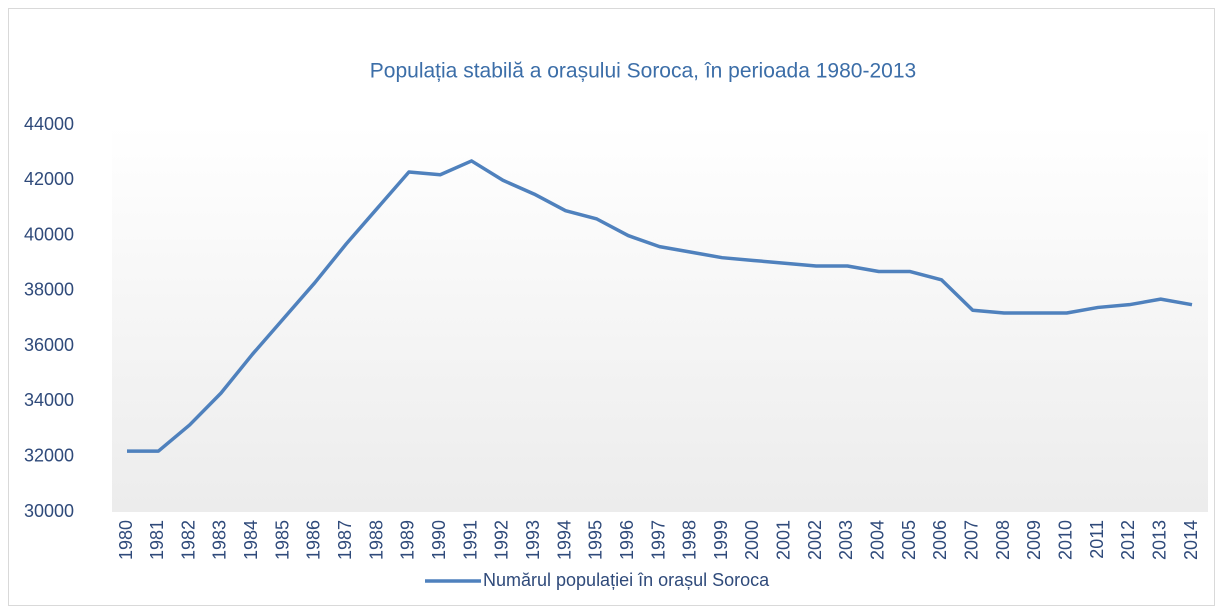 The image size is (1223, 614). Describe the element at coordinates (626, 580) in the screenshot. I see `legend-label: Numărul populației în orașul Soroca` at that location.